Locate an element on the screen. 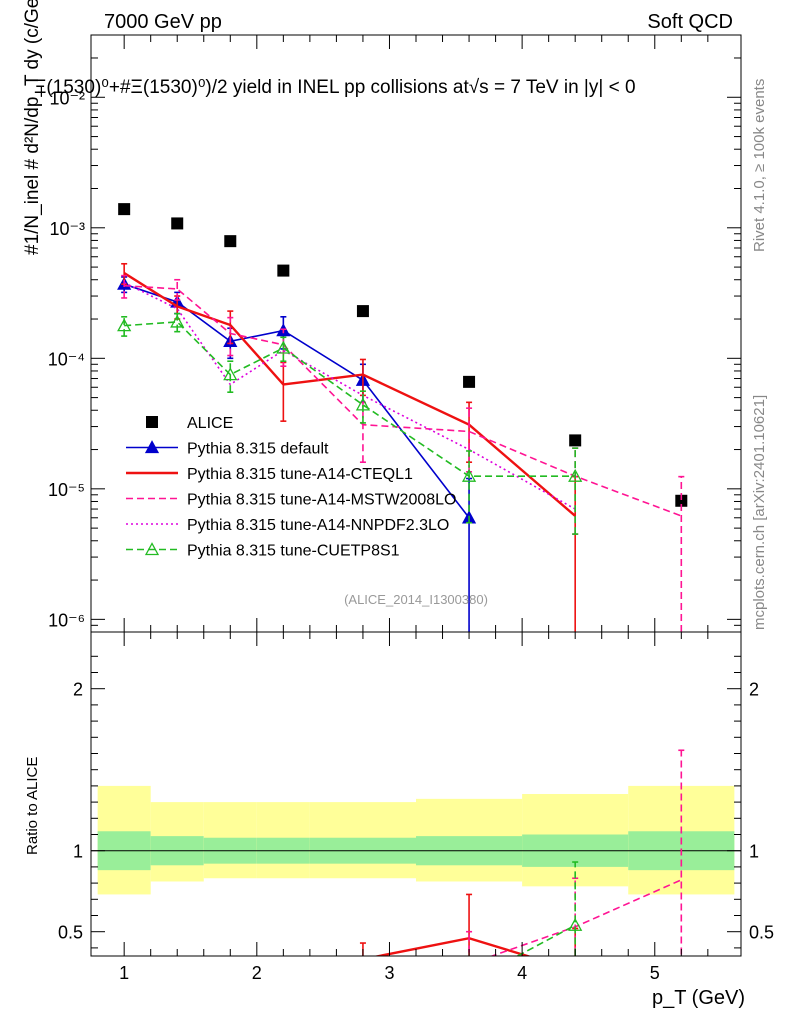 This screenshot has width=786, height=1024. legend-entry: Pythia 8.315 tune-A14-CTEQL1 is located at coordinates (269, 474).